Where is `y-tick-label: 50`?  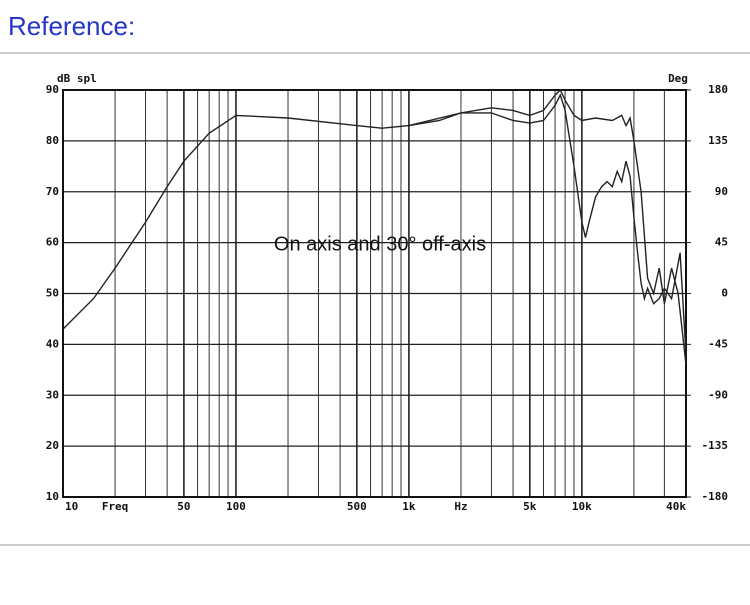
y-tick-label: 50 is located at coordinates (52, 293).